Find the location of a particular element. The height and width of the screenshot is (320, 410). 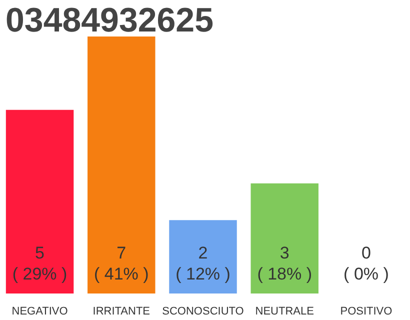

data-label: 3 ( 18% ) is located at coordinates (284, 264).